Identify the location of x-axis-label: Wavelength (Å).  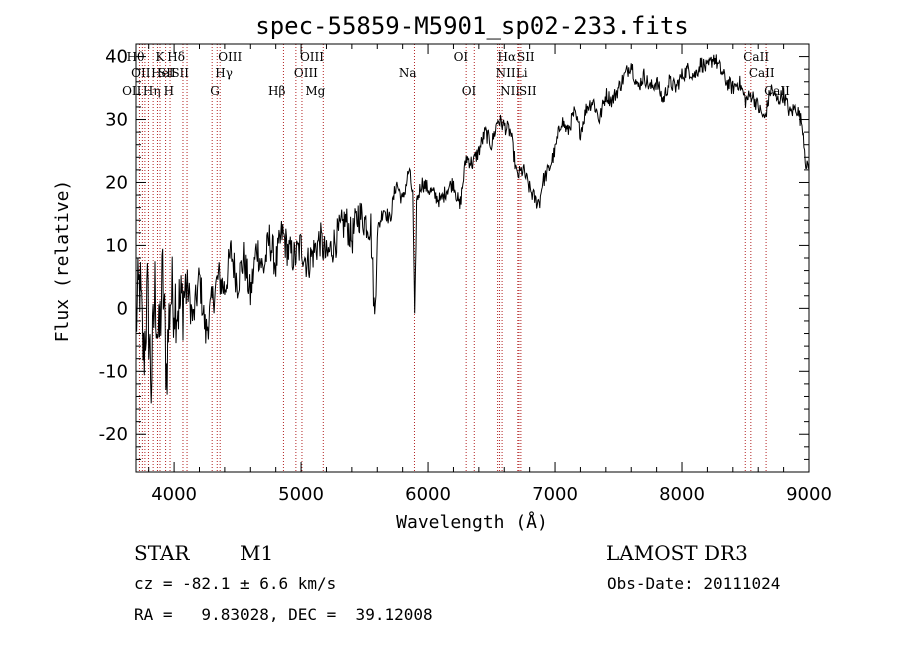
(472, 522).